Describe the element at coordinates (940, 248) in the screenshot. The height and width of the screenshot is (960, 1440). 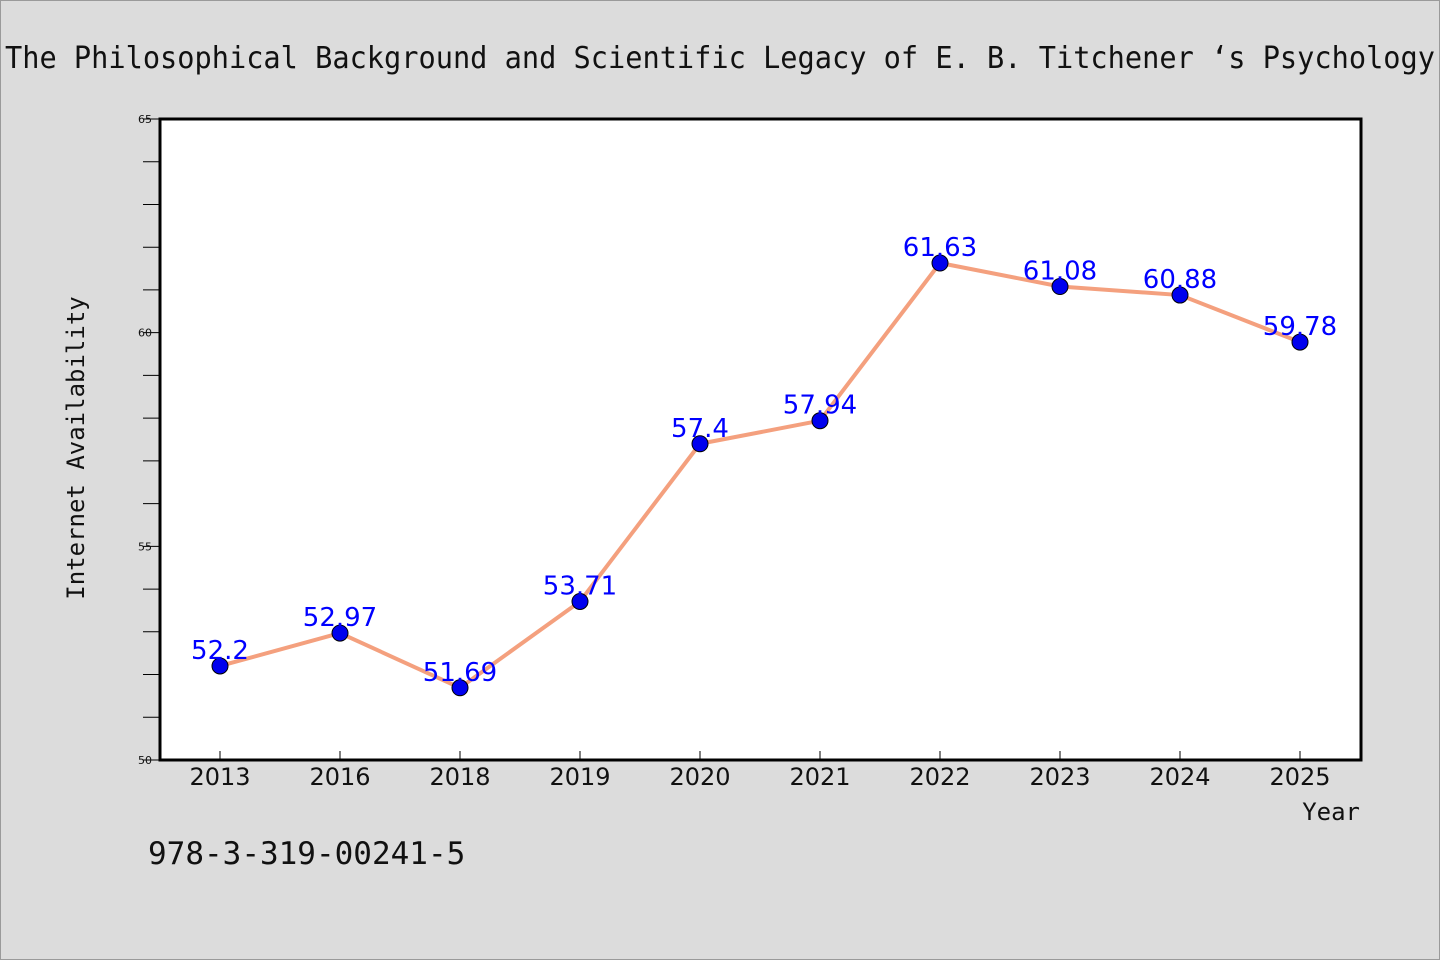
I see `data-label: 61.63` at that location.